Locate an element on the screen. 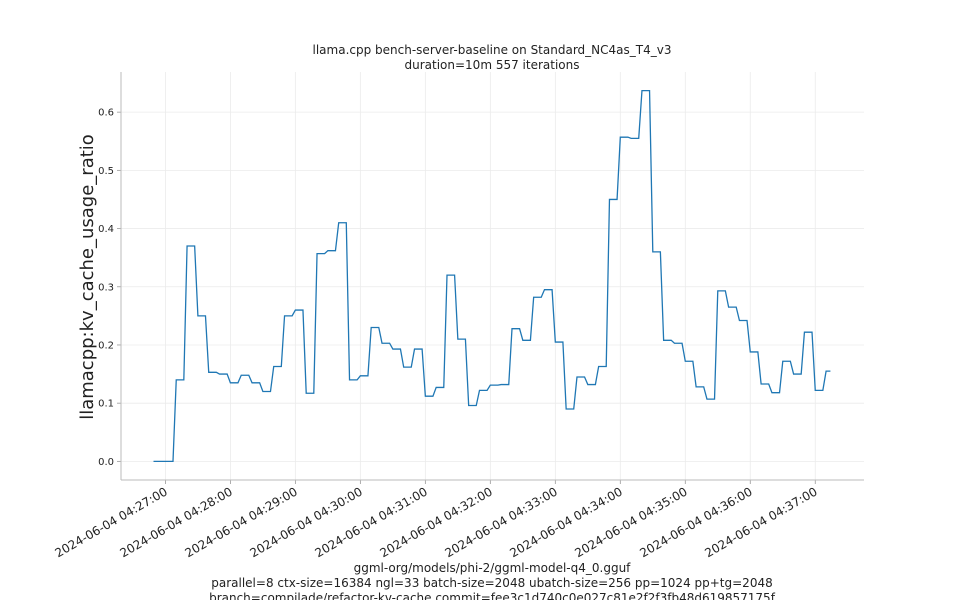 This screenshot has height=600, width=960. x-tick-label: 2024-06-04 04:35:00 is located at coordinates (630, 522).